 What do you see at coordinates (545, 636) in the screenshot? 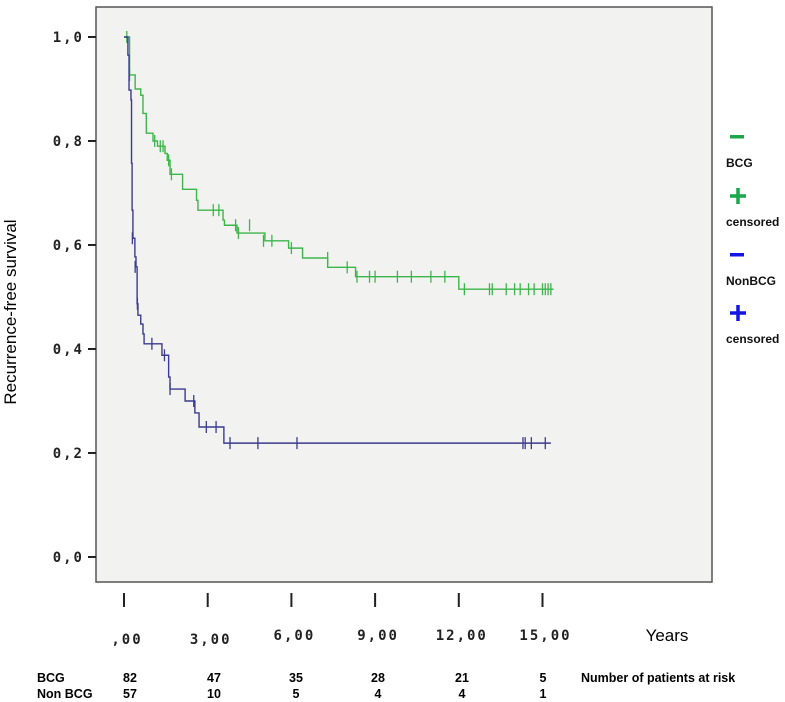
I see `x-tick-label: 15,00` at bounding box center [545, 636].